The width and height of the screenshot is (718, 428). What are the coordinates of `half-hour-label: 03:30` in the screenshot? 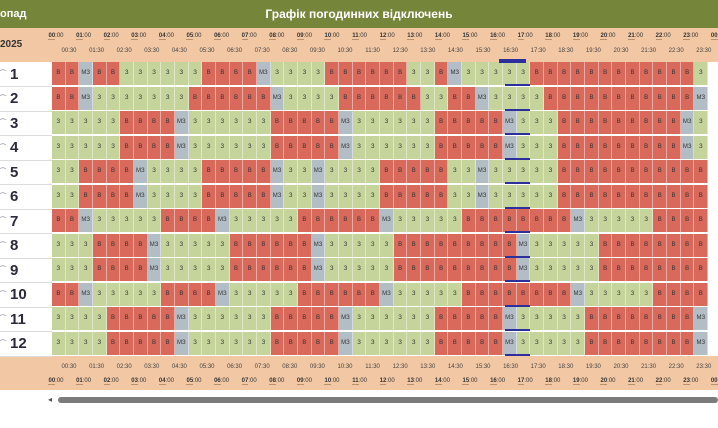 It's located at (152, 51).